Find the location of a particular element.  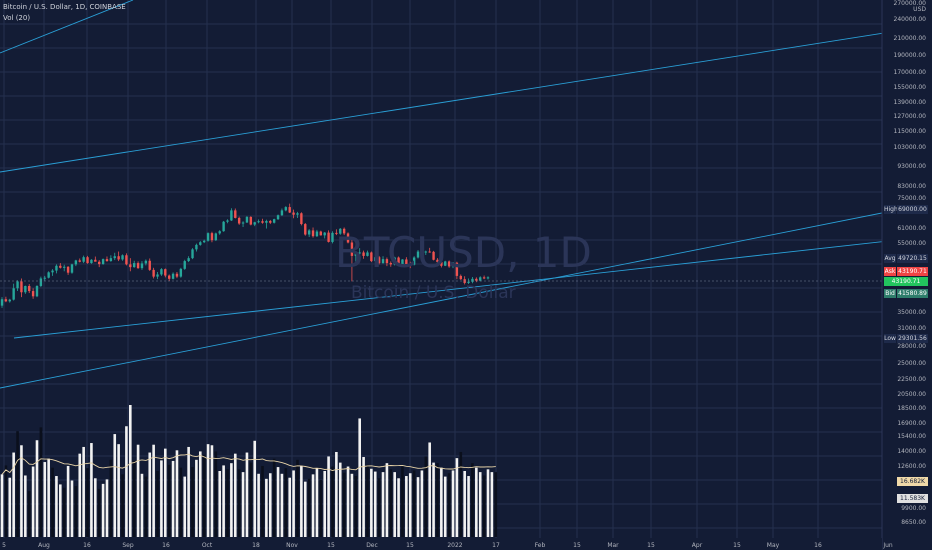

price-tick-label: 16900.00 is located at coordinates (911, 423).